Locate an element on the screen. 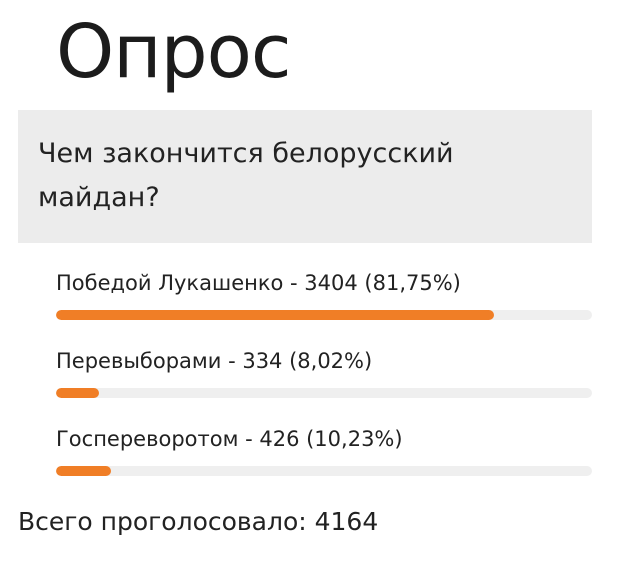  poll-option-label: Перевыборами - 334 (8,02%) is located at coordinates (214, 361).